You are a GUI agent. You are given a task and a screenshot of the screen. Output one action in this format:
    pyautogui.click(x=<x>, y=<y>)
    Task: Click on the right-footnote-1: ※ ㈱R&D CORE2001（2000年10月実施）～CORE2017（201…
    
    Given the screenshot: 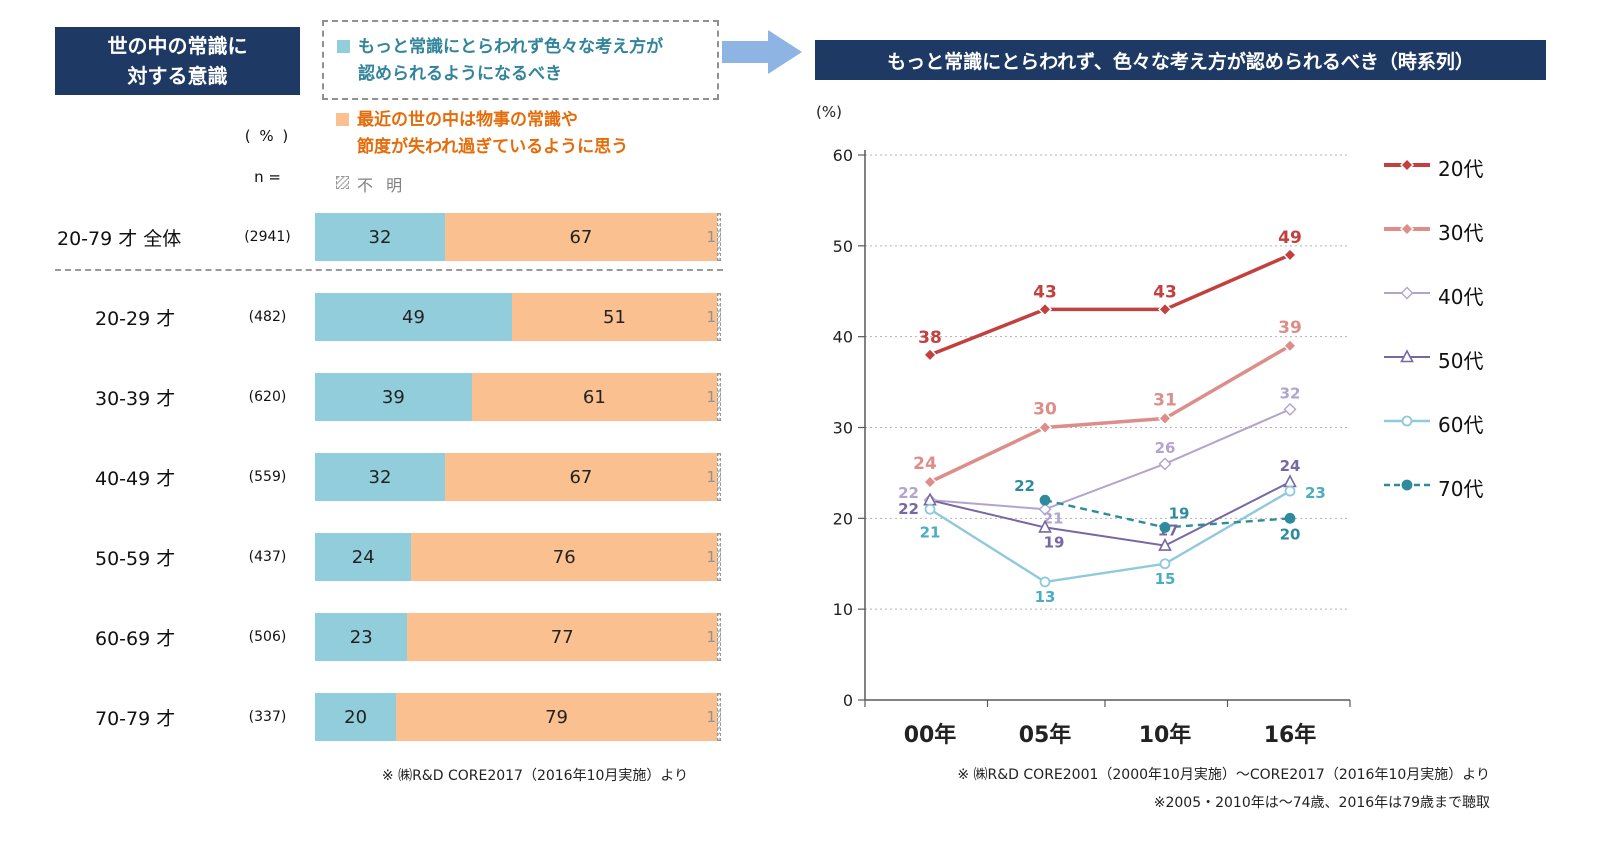 What is the action you would take?
    pyautogui.click(x=1223, y=775)
    